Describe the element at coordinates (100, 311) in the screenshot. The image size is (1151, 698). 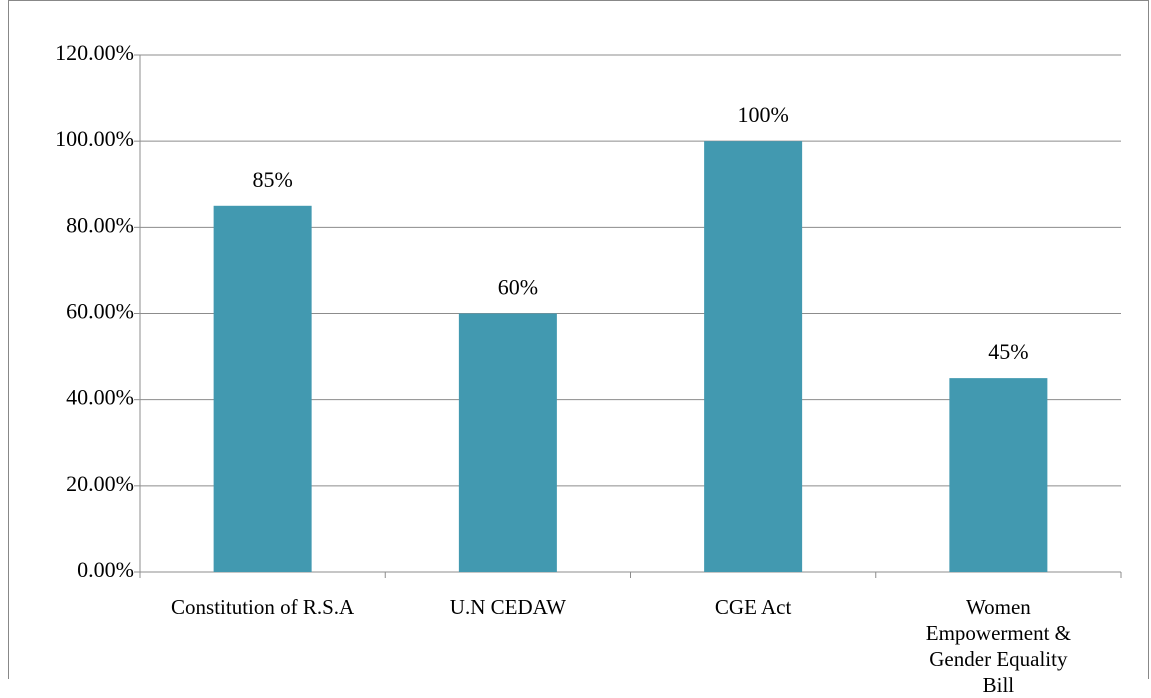
I see `y-tick-label: 60.00%` at that location.